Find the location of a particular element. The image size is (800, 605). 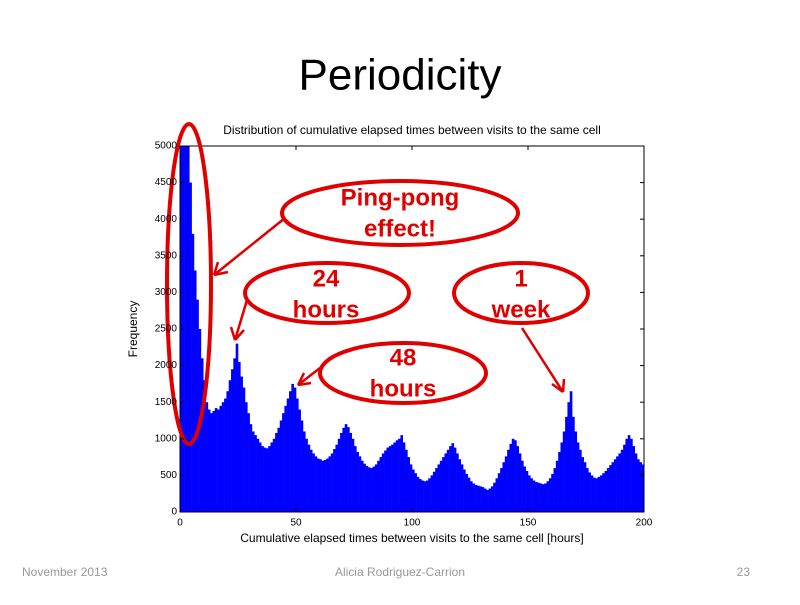

x-tick-label: 100 is located at coordinates (412, 523).